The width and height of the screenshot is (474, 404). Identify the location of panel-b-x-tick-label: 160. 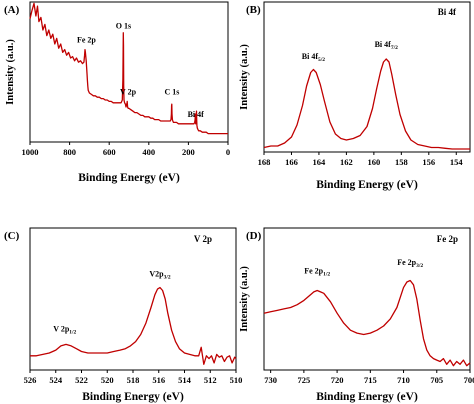
(373, 162).